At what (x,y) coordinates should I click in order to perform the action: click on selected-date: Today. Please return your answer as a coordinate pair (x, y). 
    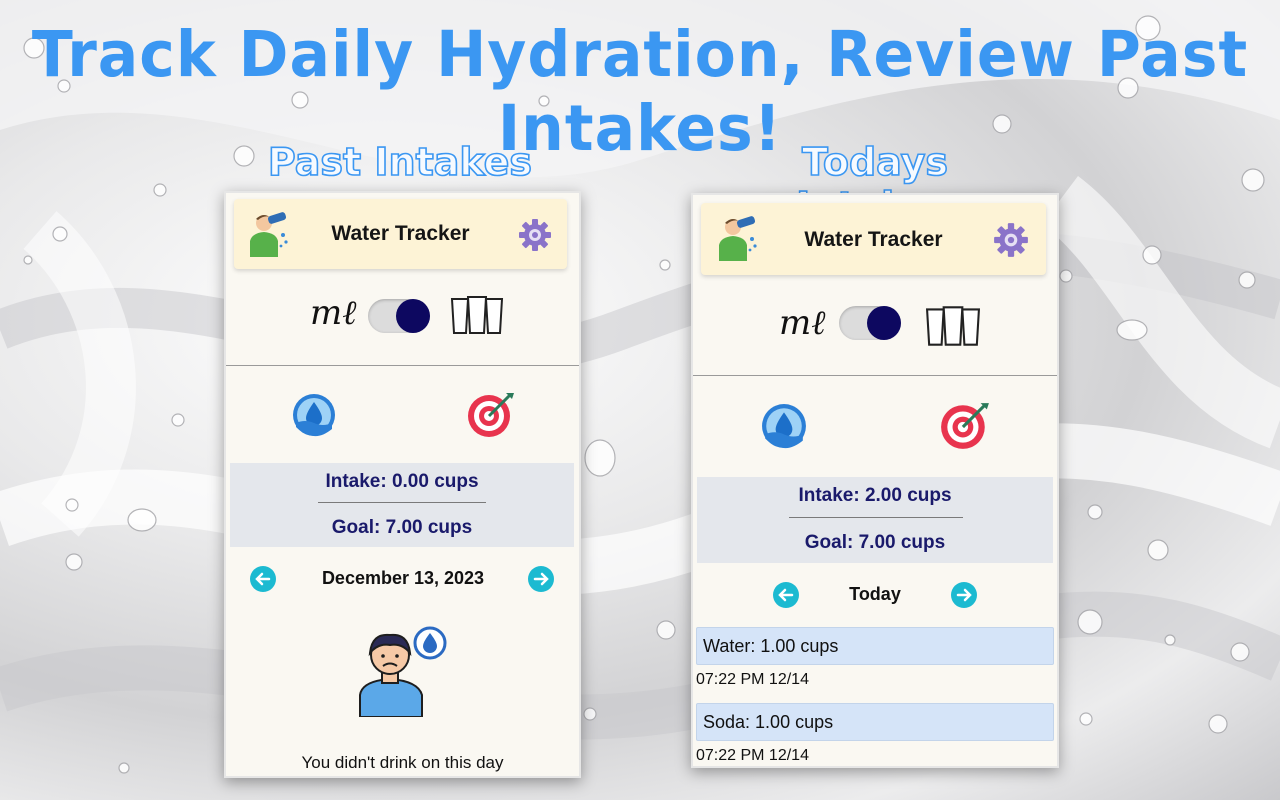
    Looking at the image, I should click on (875, 594).